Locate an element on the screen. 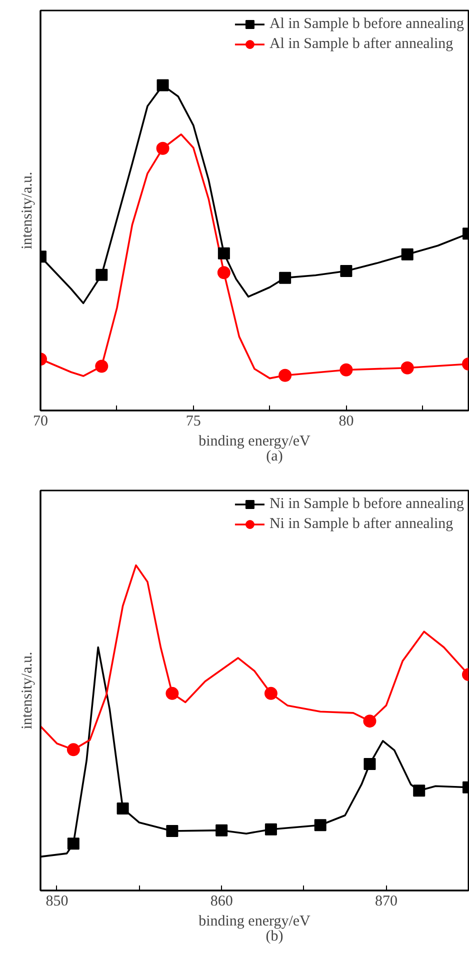 Image resolution: width=469 pixels, height=970 pixels. legend-label: Ni in Sample b after annealing is located at coordinates (361, 524).